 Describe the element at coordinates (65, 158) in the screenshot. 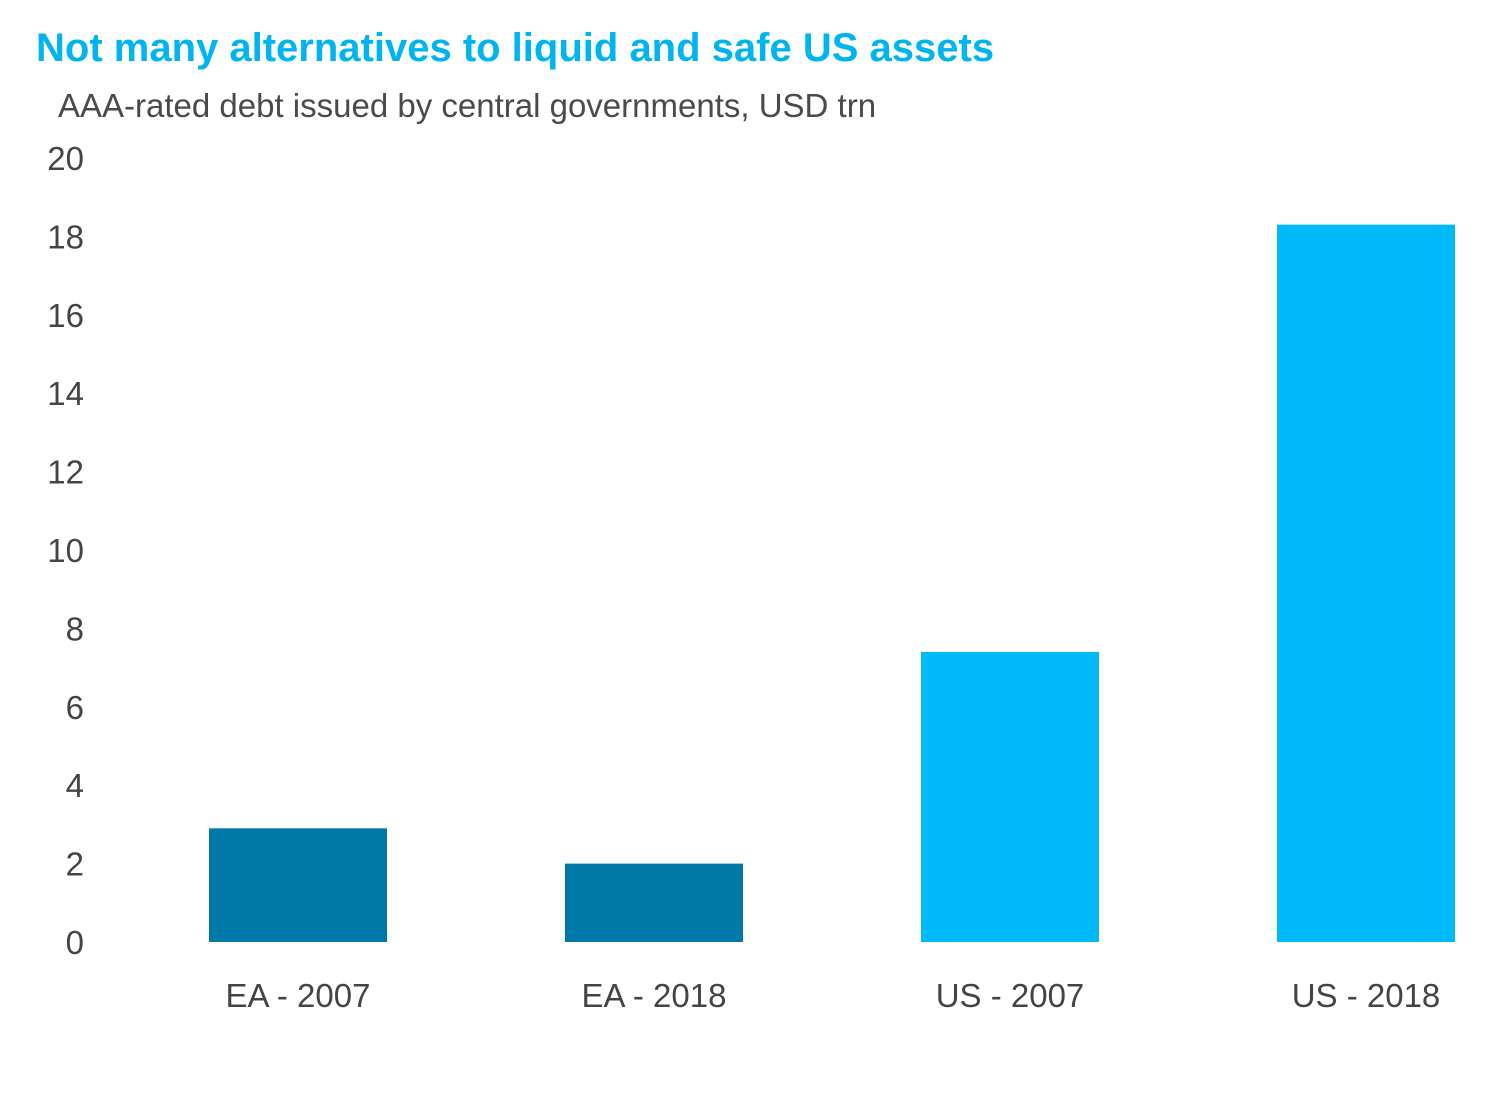

I see `y-tick-label: 20` at that location.